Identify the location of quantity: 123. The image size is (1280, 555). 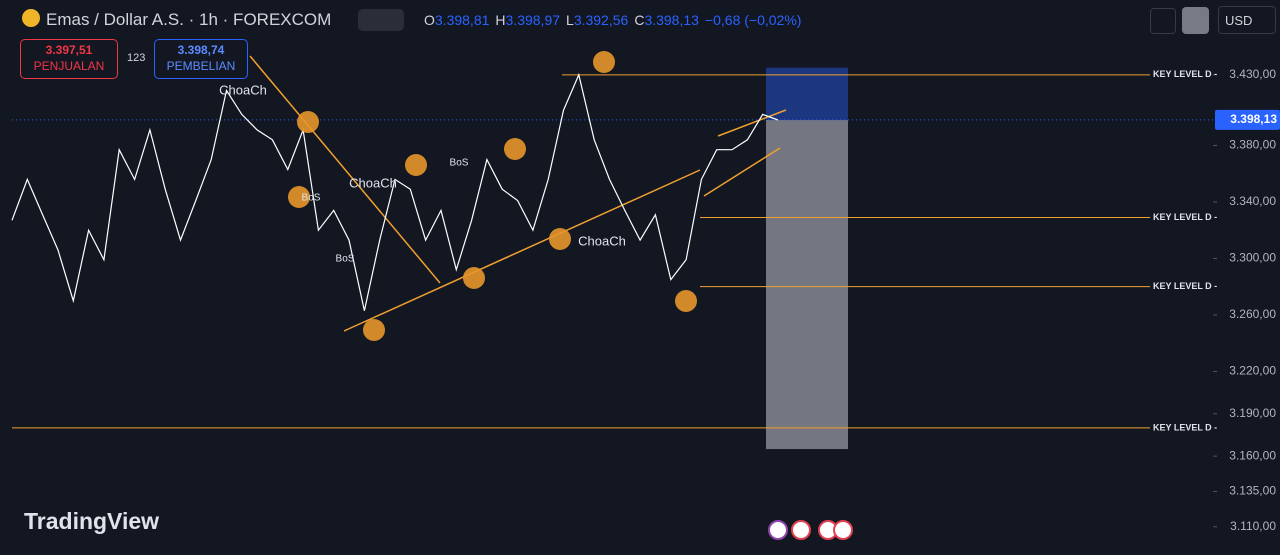
(136, 58).